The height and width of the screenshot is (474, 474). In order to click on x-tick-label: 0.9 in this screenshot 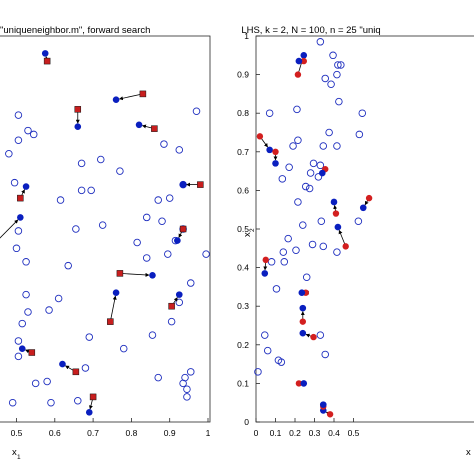, I will do `click(170, 433)`.